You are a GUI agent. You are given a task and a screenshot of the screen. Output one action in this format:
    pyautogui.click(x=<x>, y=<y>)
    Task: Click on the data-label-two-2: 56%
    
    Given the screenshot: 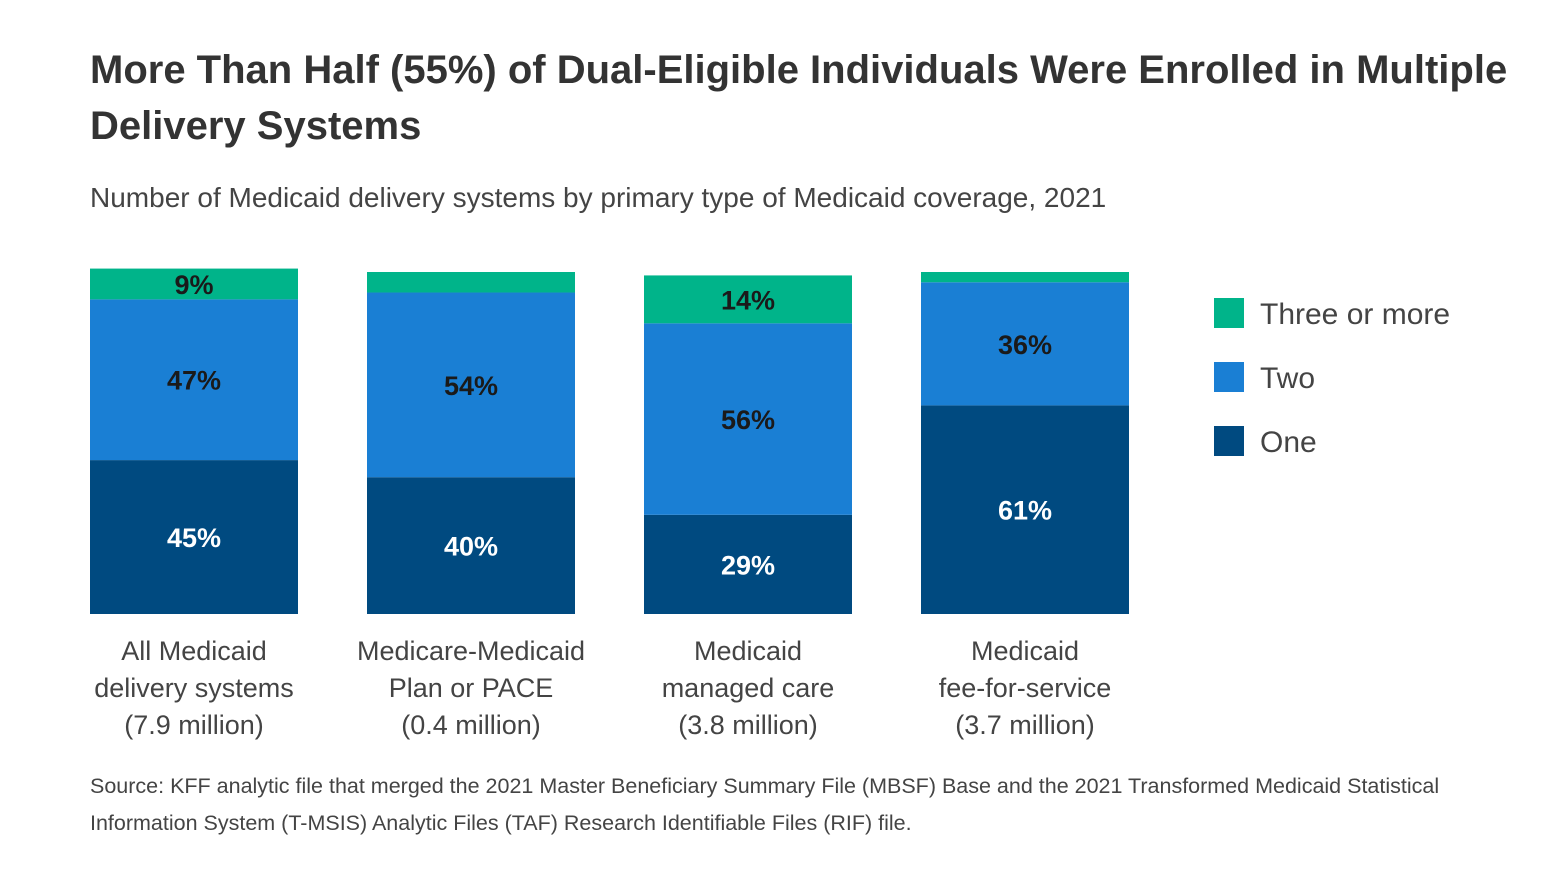 What is the action you would take?
    pyautogui.click(x=748, y=420)
    